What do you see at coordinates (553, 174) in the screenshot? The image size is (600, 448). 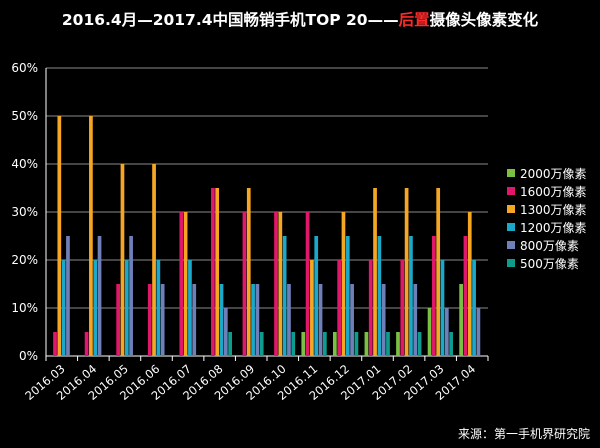 I see `legend-label: 2000万像素` at bounding box center [553, 174].